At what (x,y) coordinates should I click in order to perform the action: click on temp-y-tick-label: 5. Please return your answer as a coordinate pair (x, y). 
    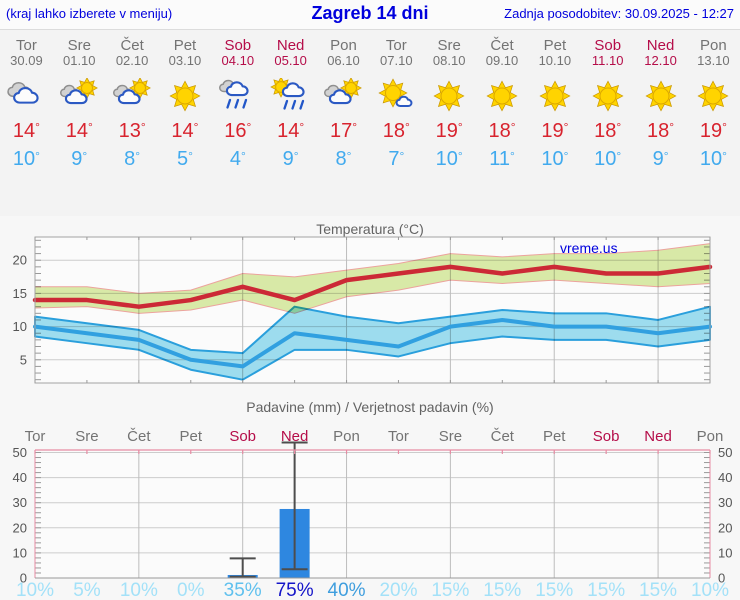
    Looking at the image, I should click on (23, 359).